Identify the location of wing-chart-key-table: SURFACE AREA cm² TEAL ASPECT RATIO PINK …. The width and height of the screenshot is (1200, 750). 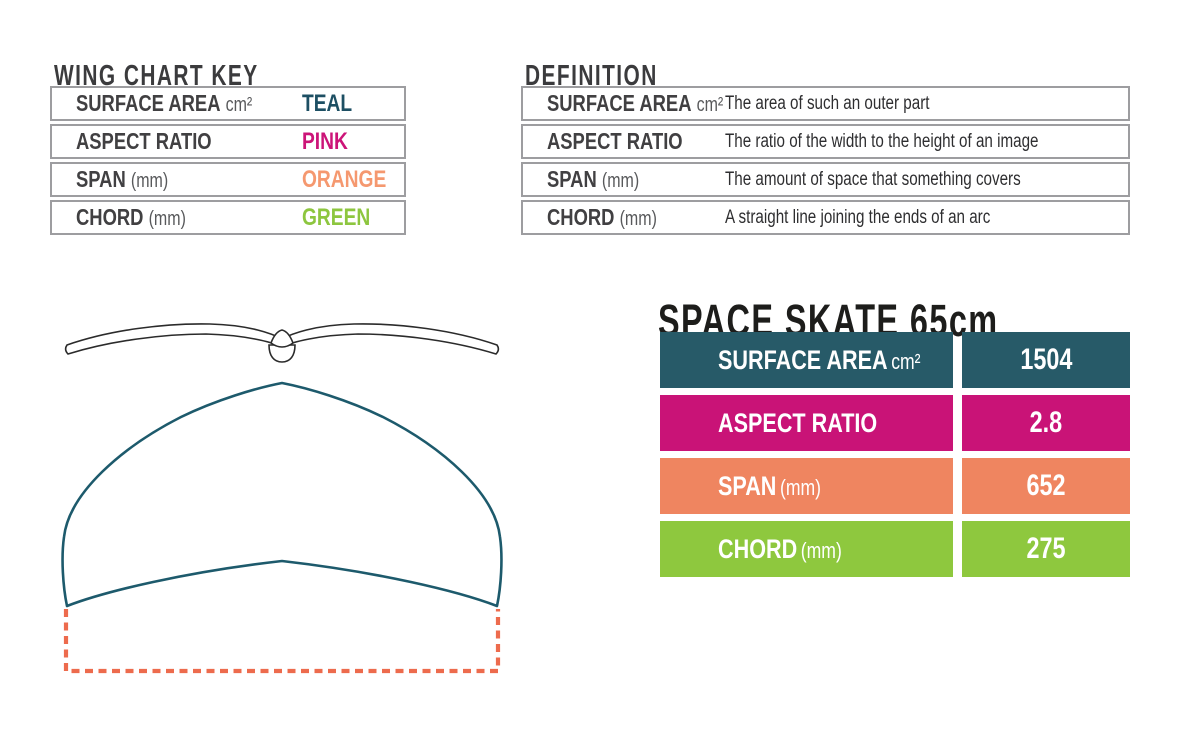
(228, 162).